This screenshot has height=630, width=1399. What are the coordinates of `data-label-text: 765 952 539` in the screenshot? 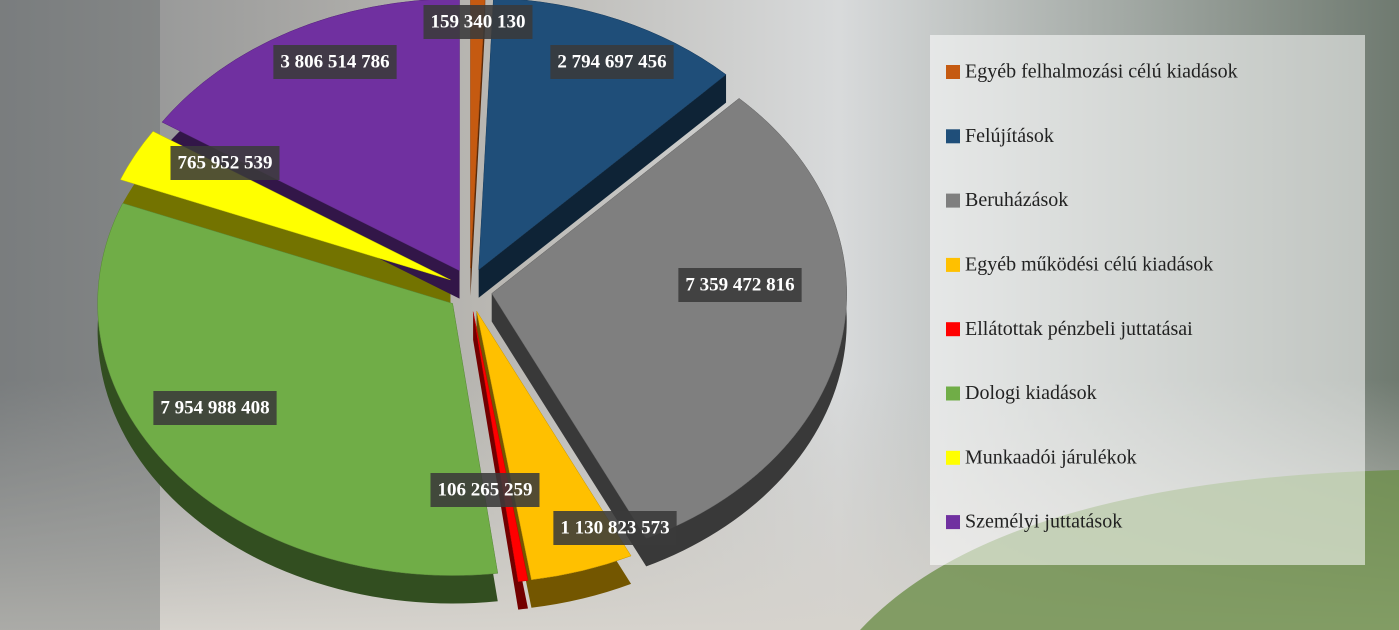 It's located at (225, 162).